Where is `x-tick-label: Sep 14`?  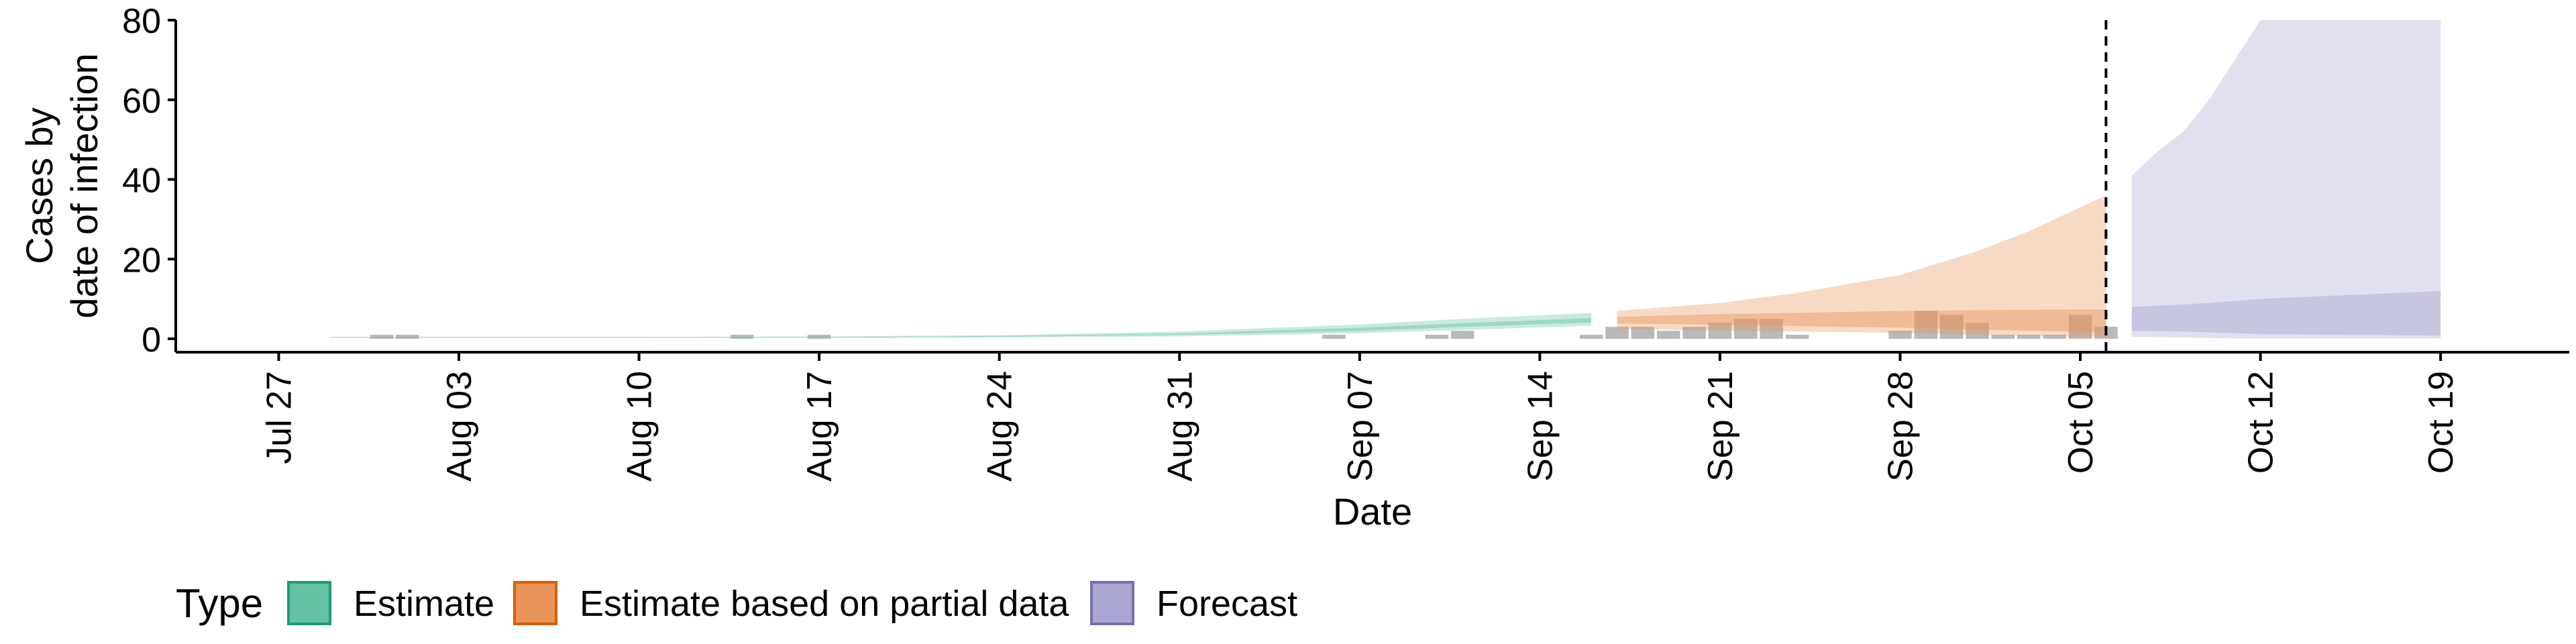 x-tick-label: Sep 14 is located at coordinates (1540, 426).